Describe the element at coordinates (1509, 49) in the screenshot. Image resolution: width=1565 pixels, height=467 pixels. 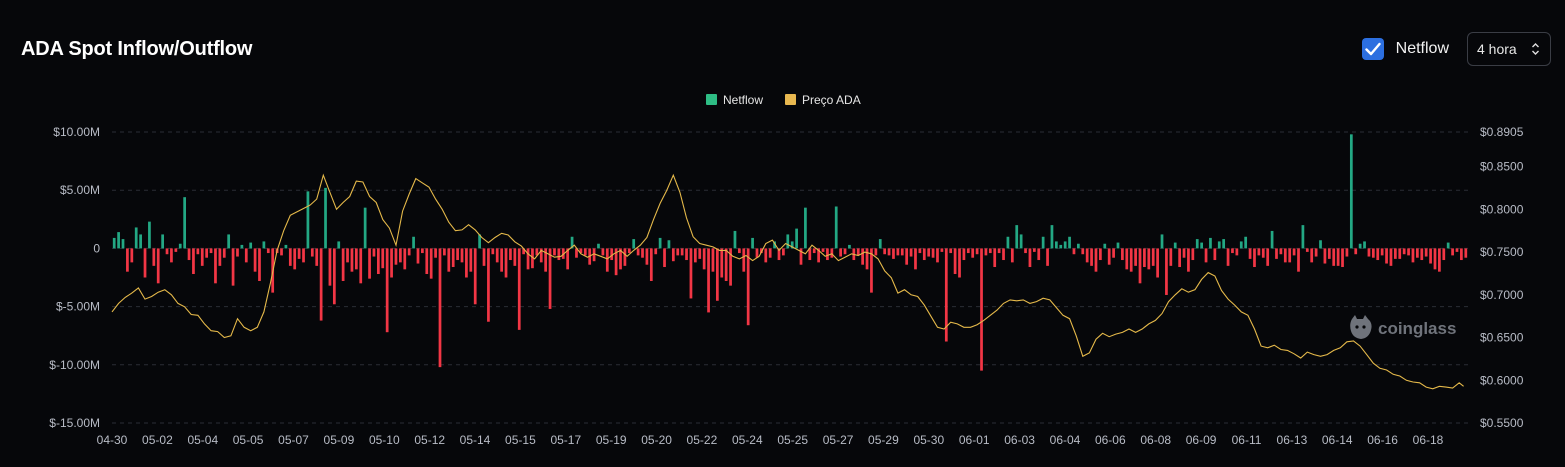
I see `interval-select: 4 hora` at that location.